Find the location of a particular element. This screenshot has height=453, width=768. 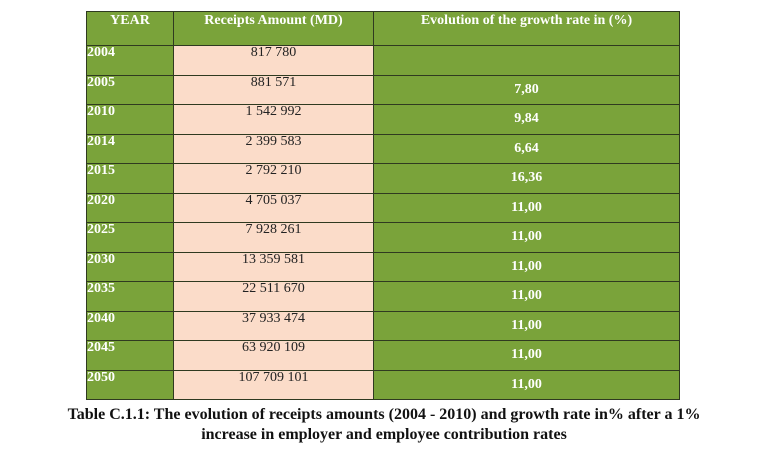

table-row: 2035 22 511 670 11,00 is located at coordinates (383, 296).